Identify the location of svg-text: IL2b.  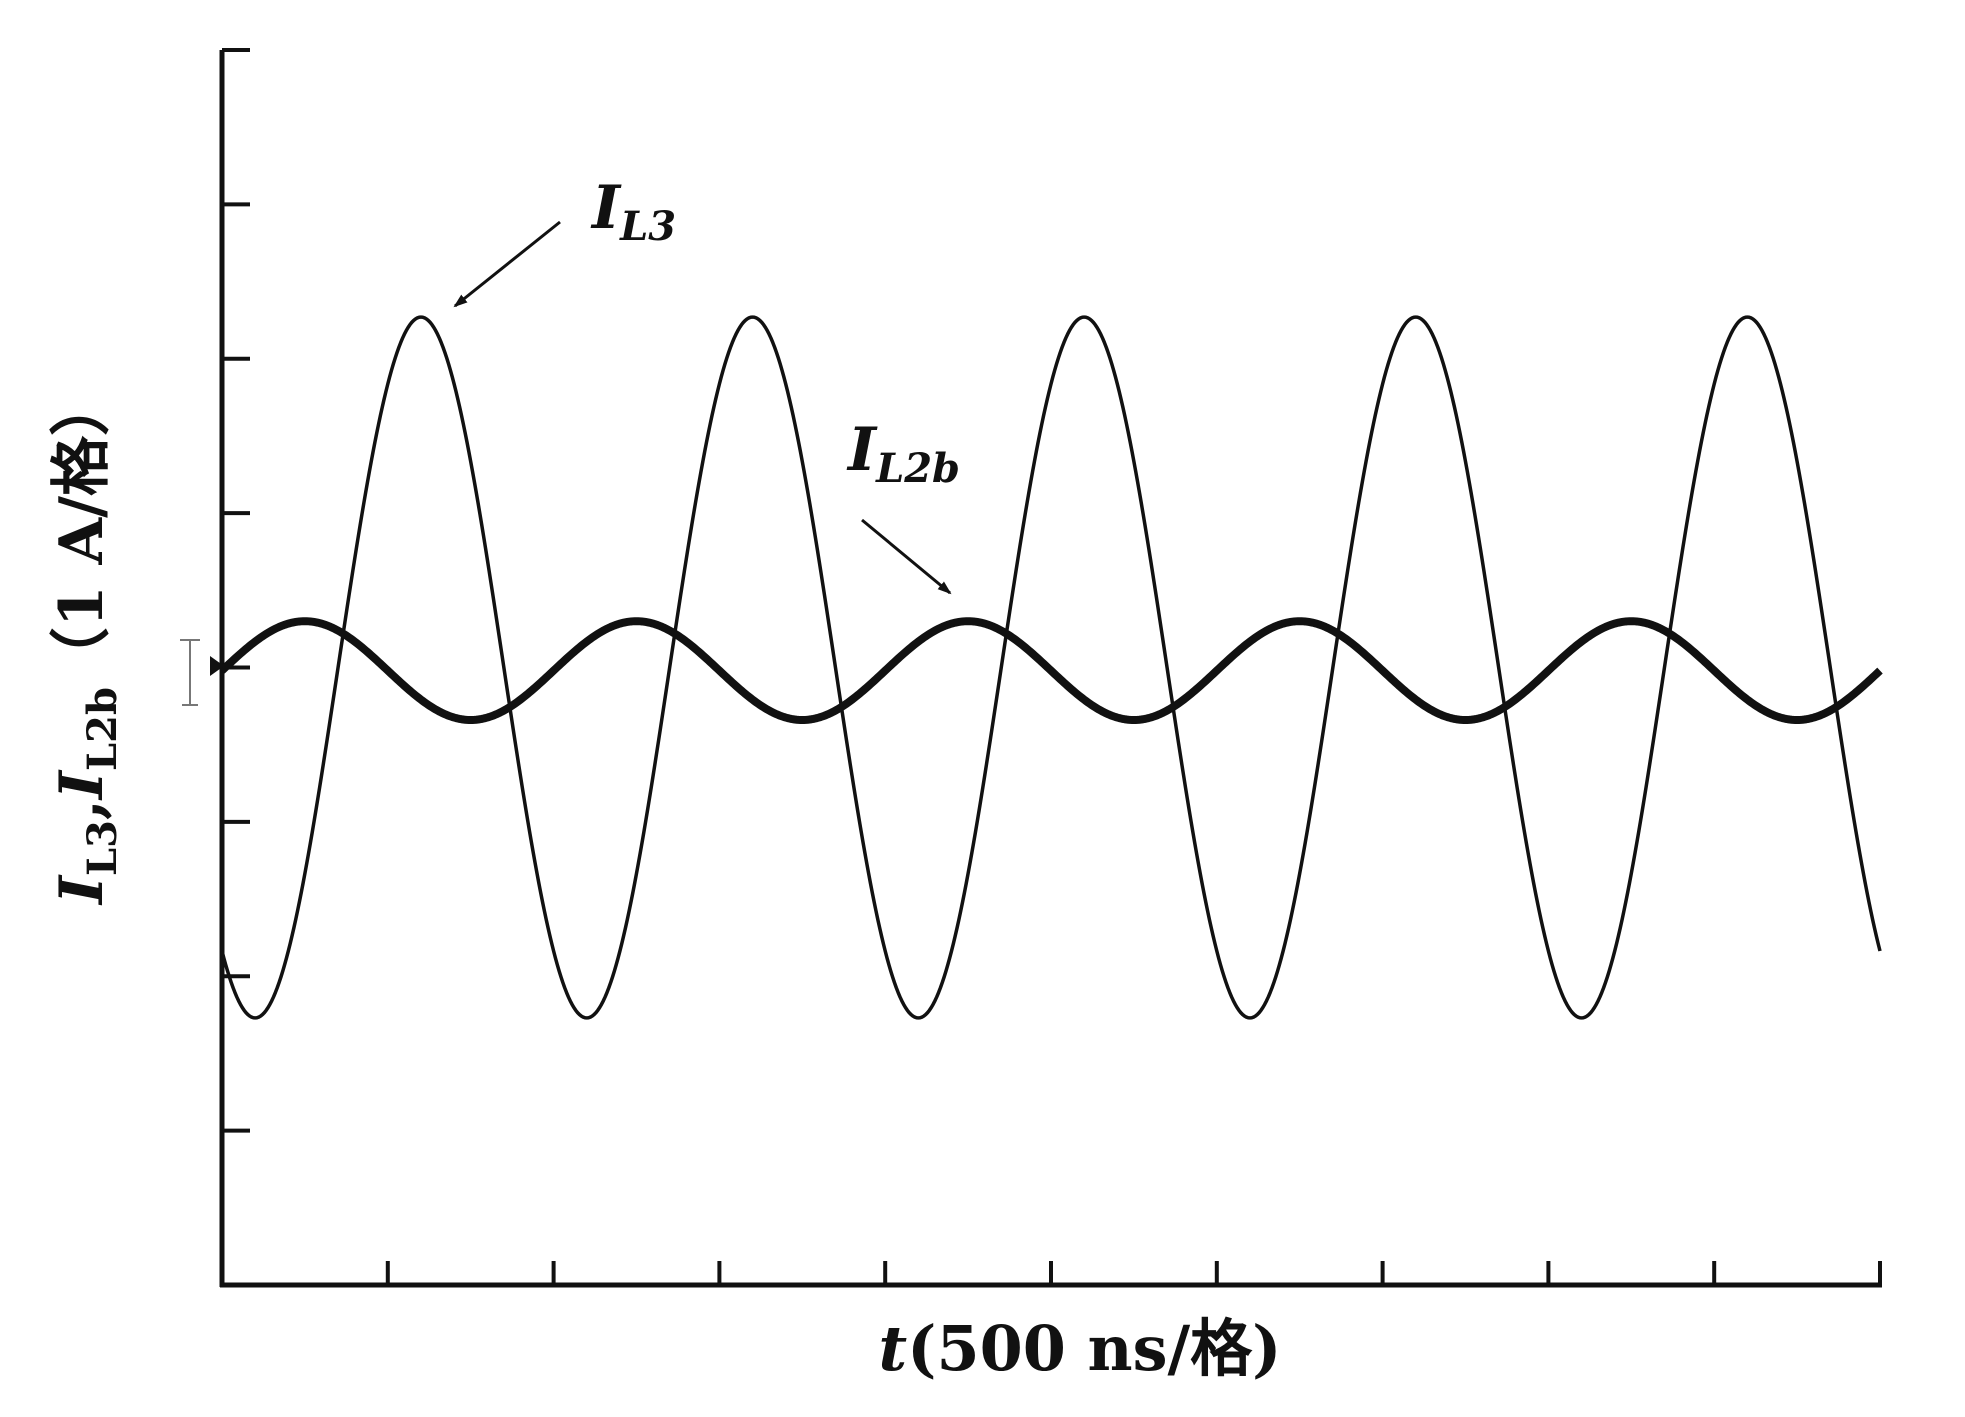
(903, 453).